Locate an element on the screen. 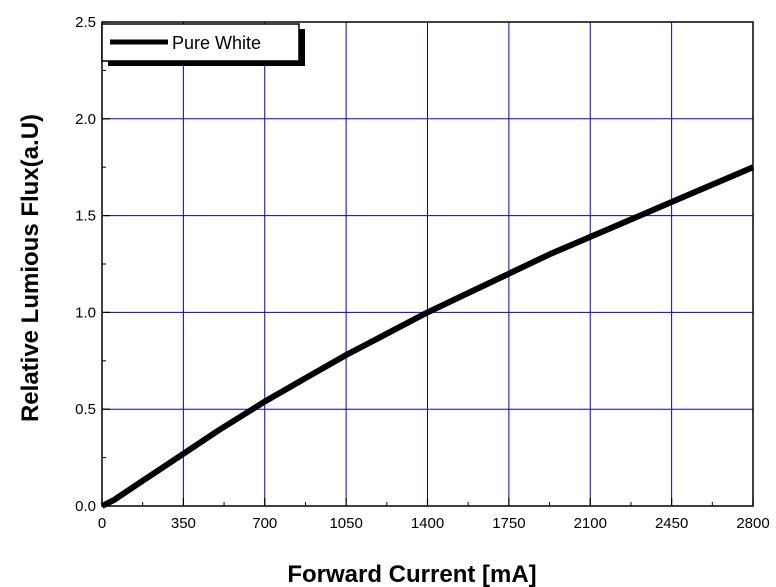 Image resolution: width=776 pixels, height=587 pixels. y-tick-label: 1.0 is located at coordinates (85, 312).